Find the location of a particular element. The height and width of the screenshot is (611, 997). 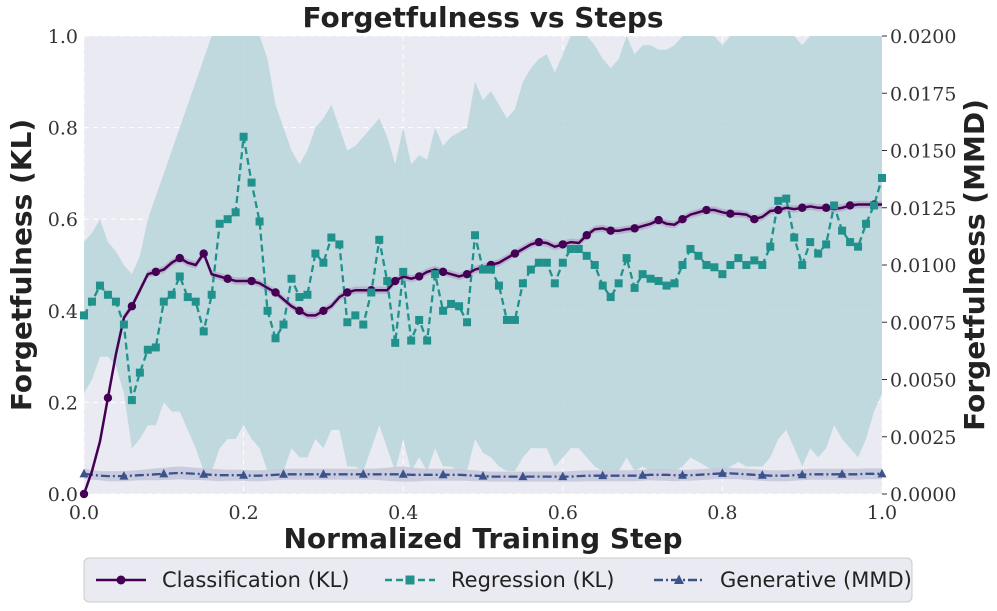

legend-label-regression: Regression (KL) is located at coordinates (532, 580).